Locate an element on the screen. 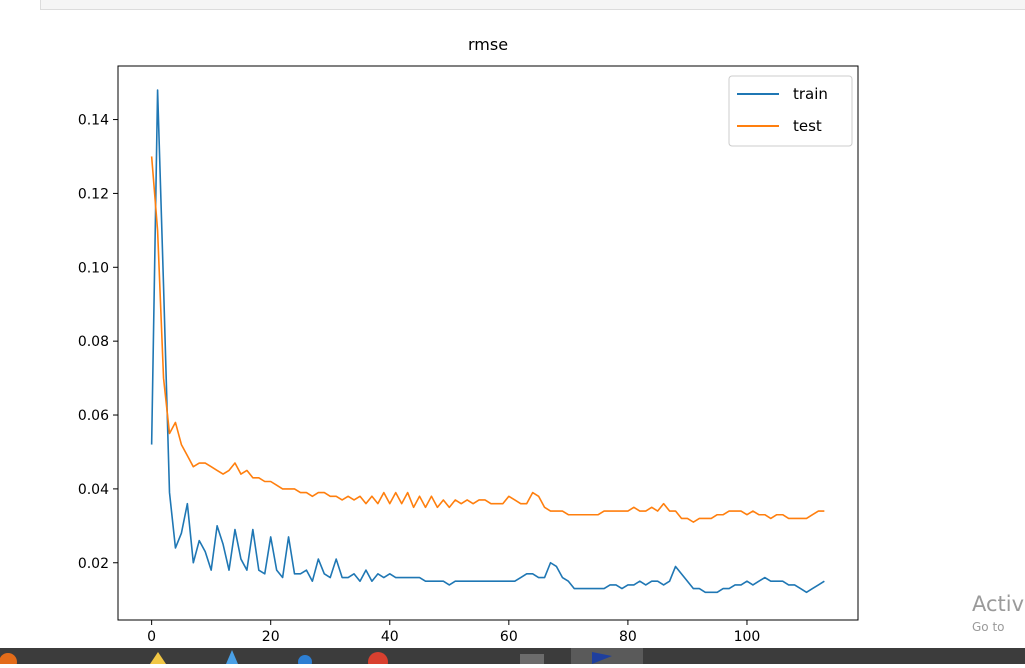 This screenshot has height=668, width=1025. legend-label-train: train is located at coordinates (810, 94).